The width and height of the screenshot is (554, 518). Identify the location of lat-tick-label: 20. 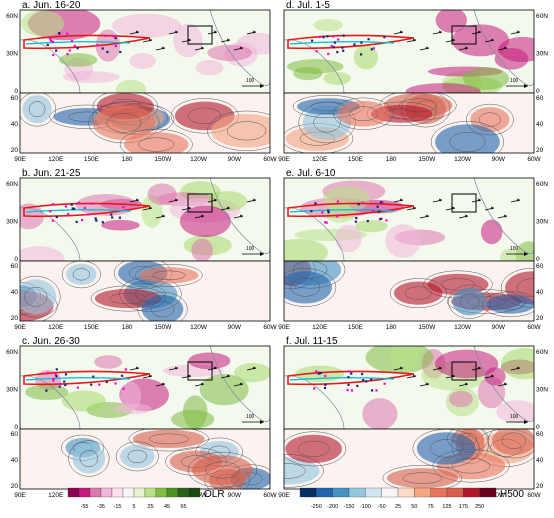
(540, 150).